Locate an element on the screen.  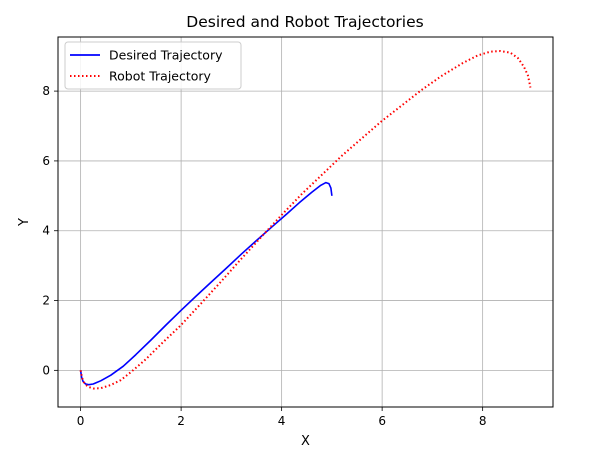
legend: Desired Trajectory Robot Trajectory is located at coordinates (153, 65).